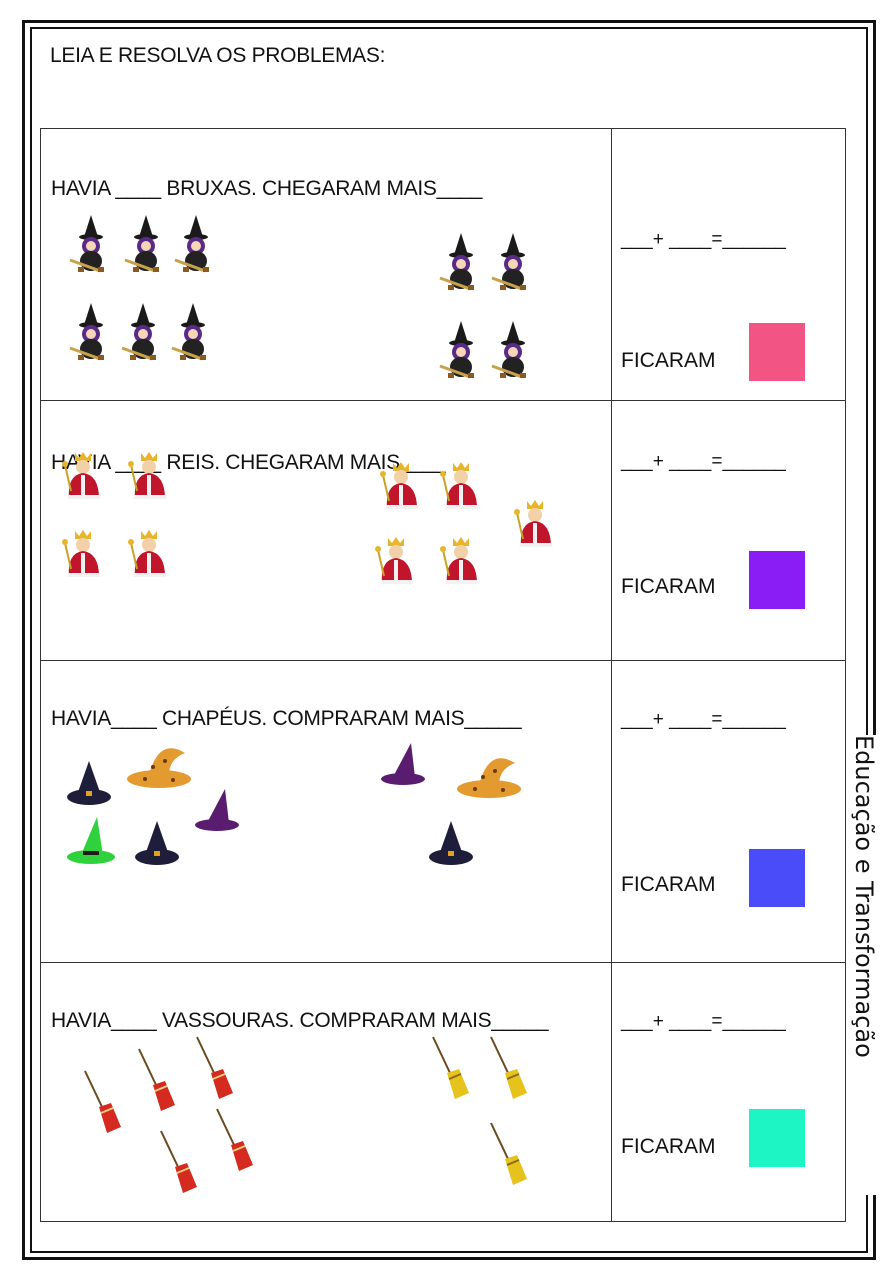 This screenshot has width=896, height=1280. What do you see at coordinates (218, 55) in the screenshot?
I see `page-title: LEIA E RESOLVA OS PROBLEMAS:` at bounding box center [218, 55].